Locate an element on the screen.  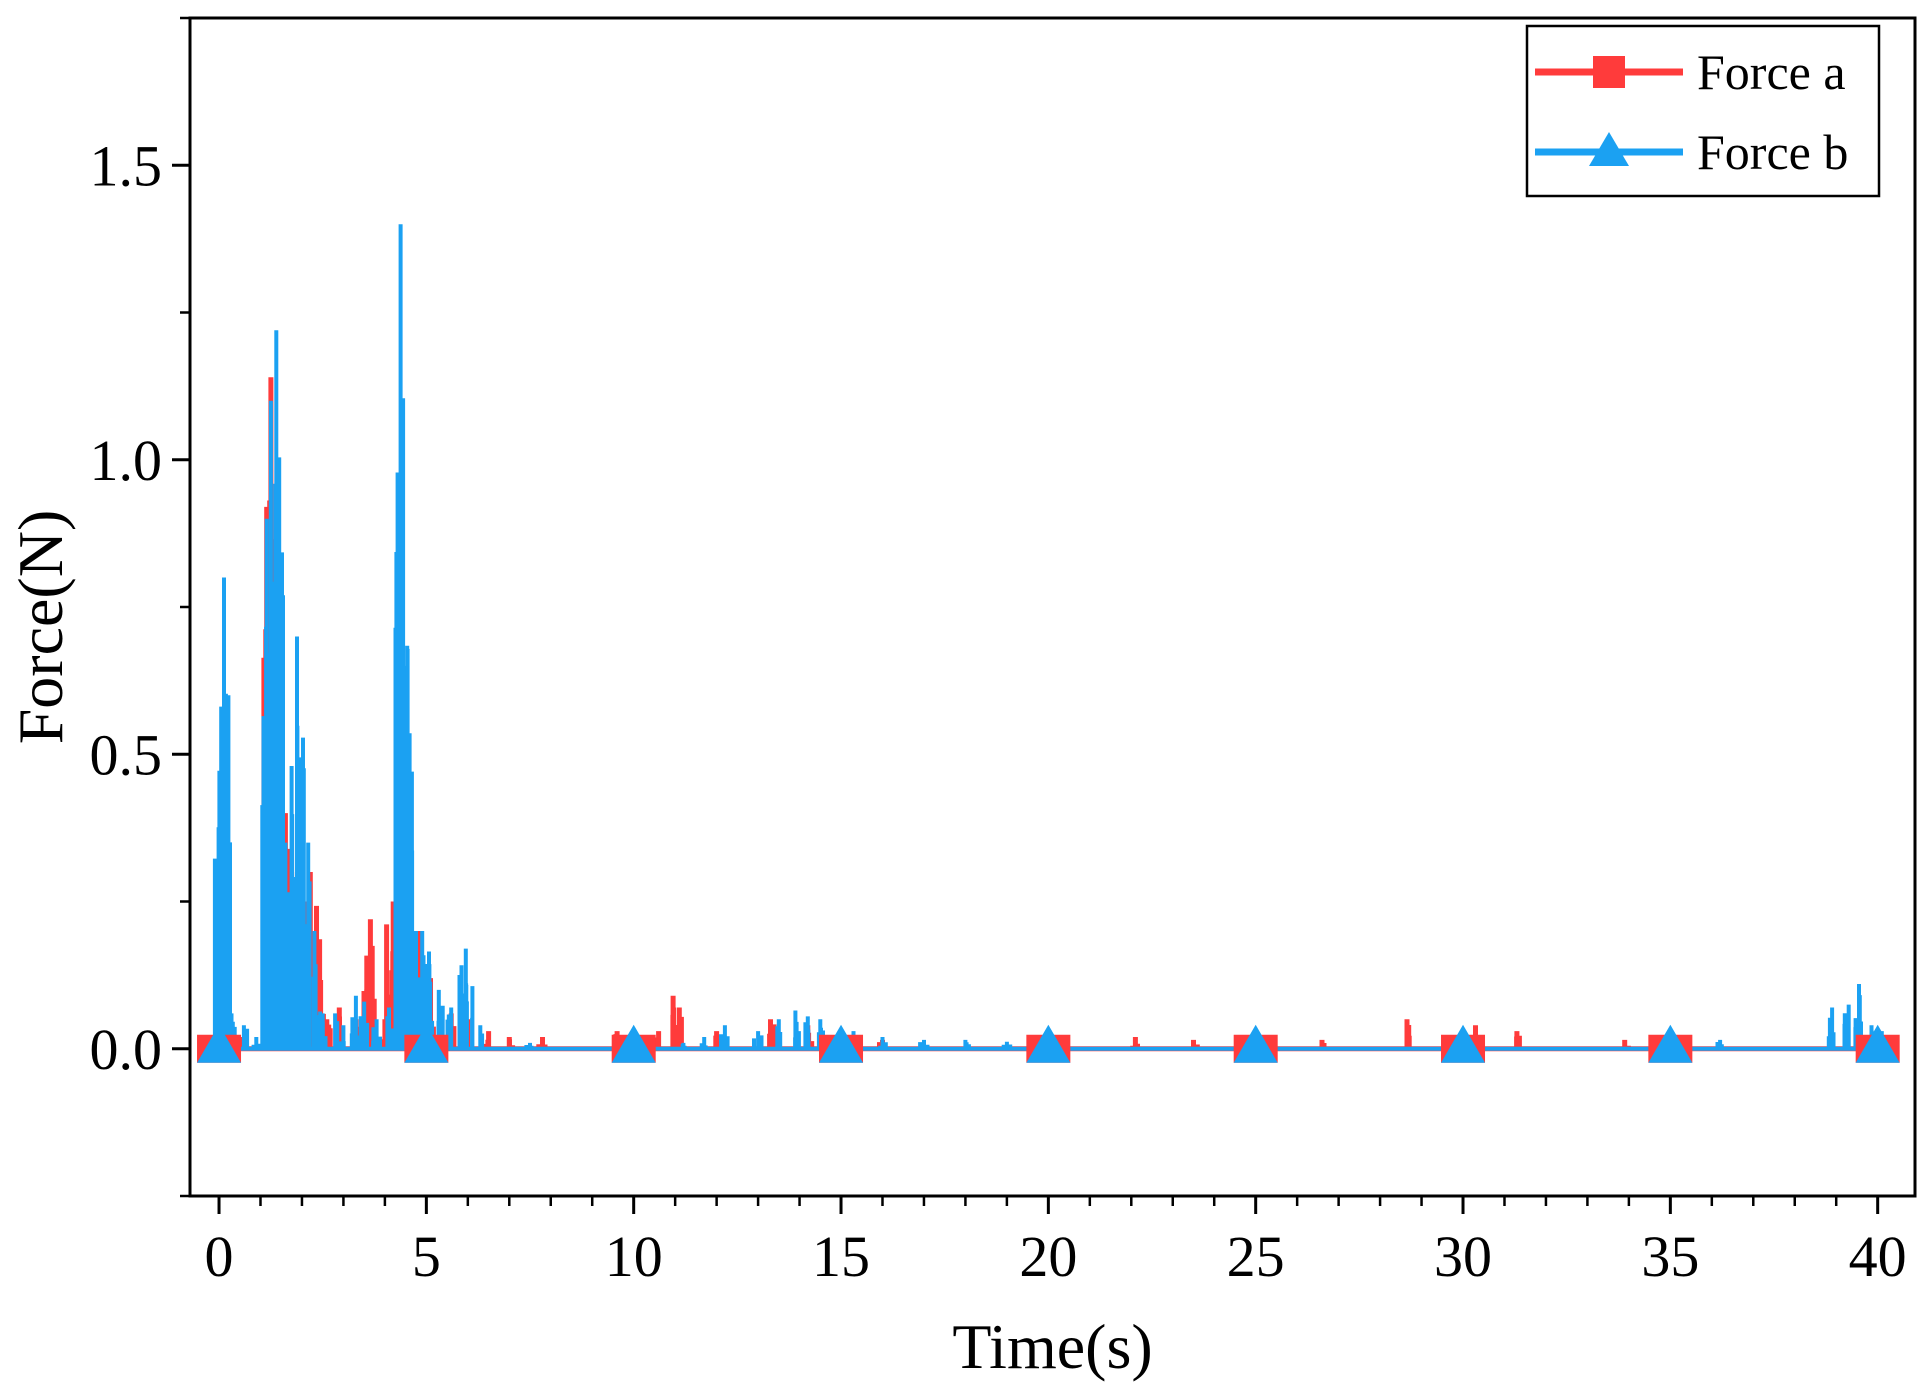
legend-marker-force-b is located at coordinates (1609, 149).